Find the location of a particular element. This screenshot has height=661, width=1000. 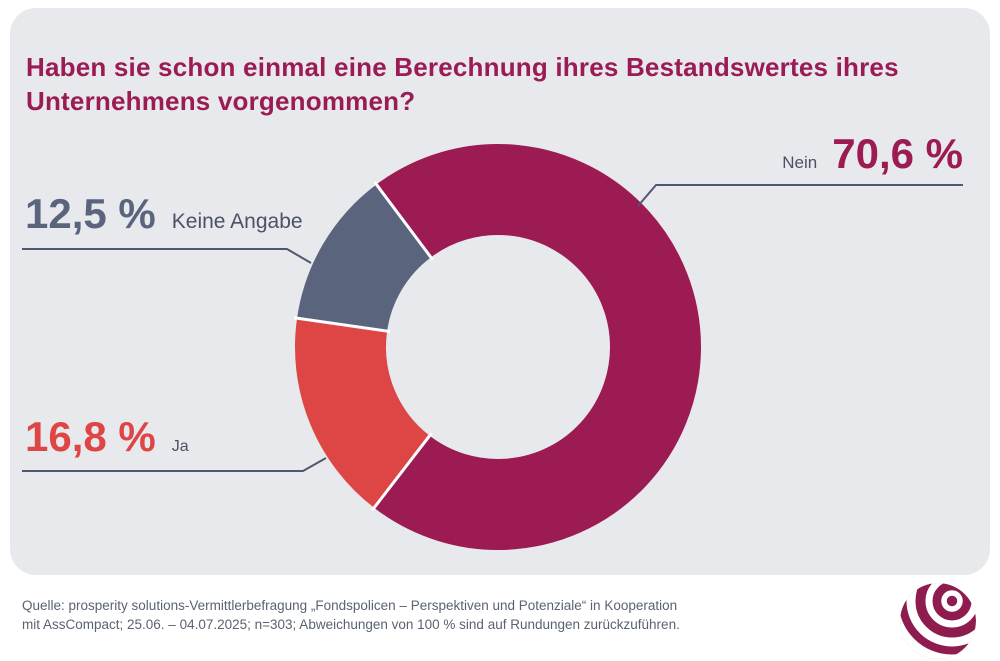

callout-ja: 16,8 % Ja is located at coordinates (107, 437).